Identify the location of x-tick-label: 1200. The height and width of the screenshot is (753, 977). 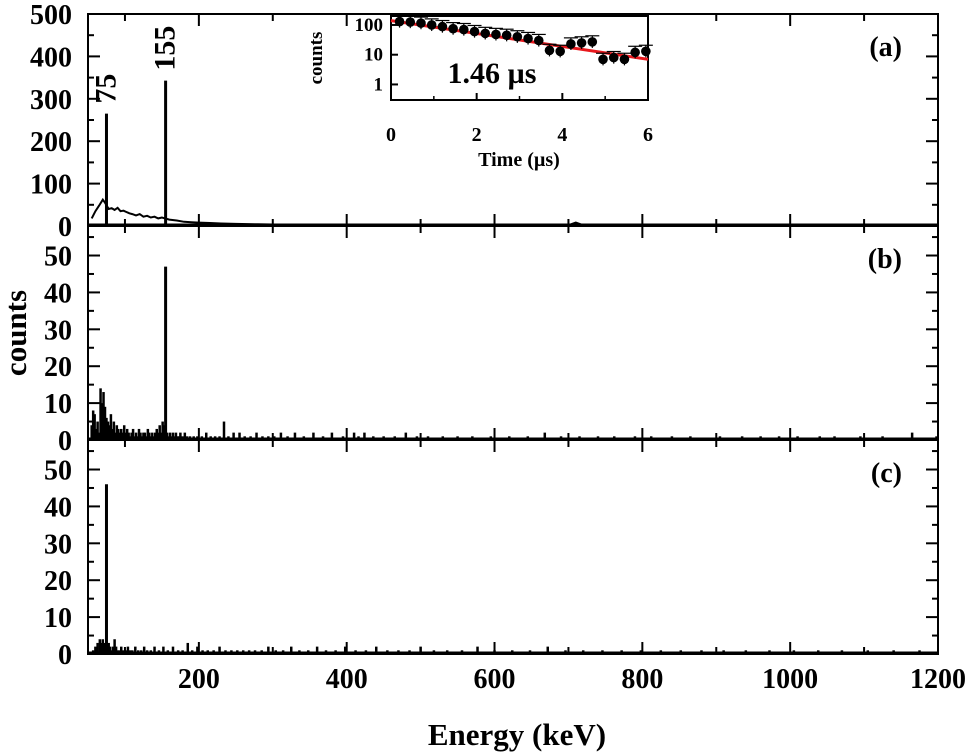
(938, 679).